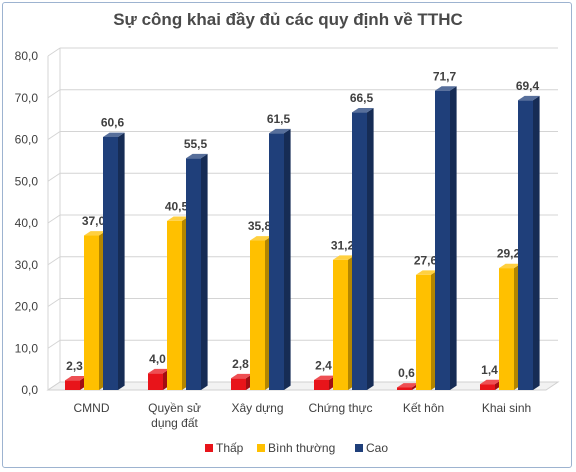 This screenshot has width=576, height=472. What do you see at coordinates (27, 265) in the screenshot?
I see `y-tick-label: 30,0` at bounding box center [27, 265].